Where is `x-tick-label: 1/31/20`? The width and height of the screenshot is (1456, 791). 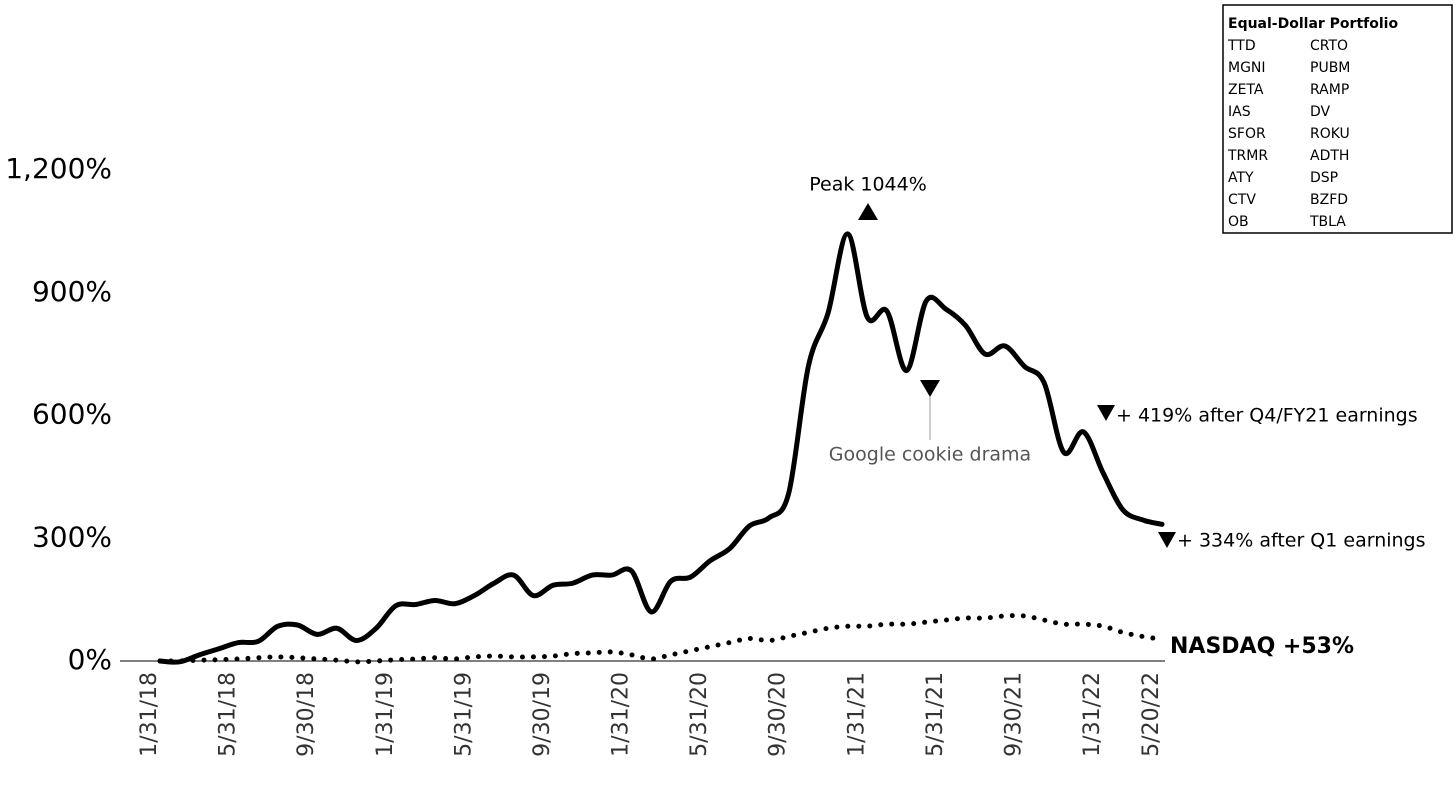
x-tick-label: 1/31/20 is located at coordinates (621, 714).